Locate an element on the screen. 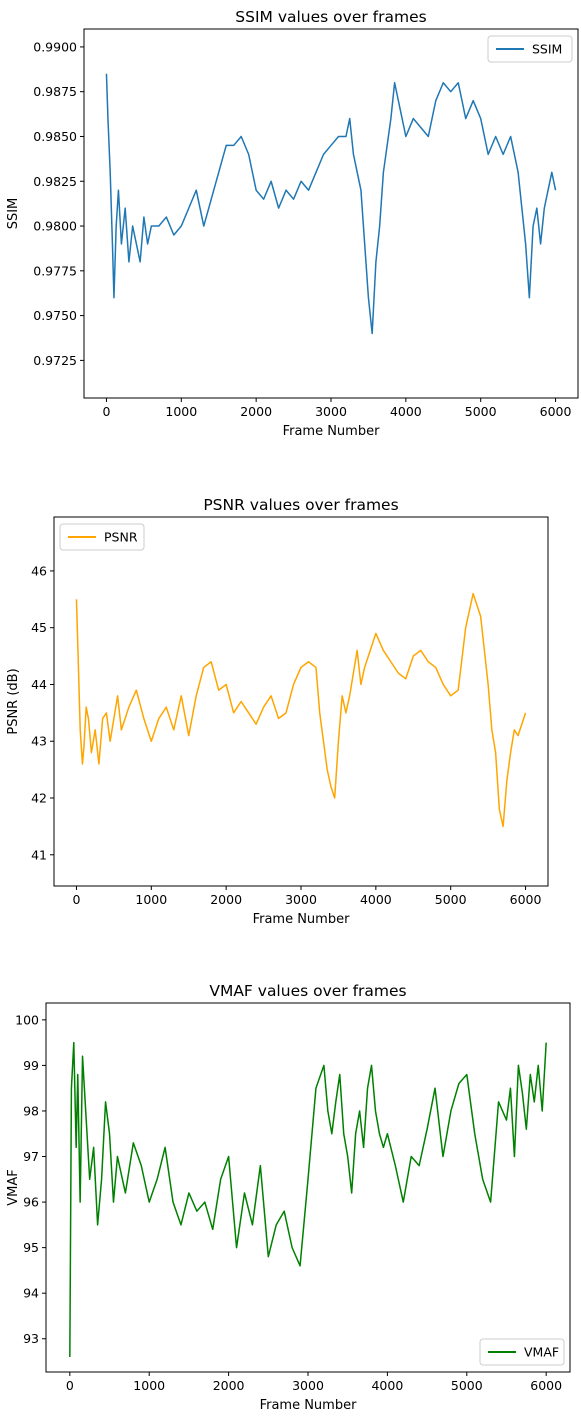 The width and height of the screenshot is (581, 1418). y-tick-label: 43 is located at coordinates (39, 741).